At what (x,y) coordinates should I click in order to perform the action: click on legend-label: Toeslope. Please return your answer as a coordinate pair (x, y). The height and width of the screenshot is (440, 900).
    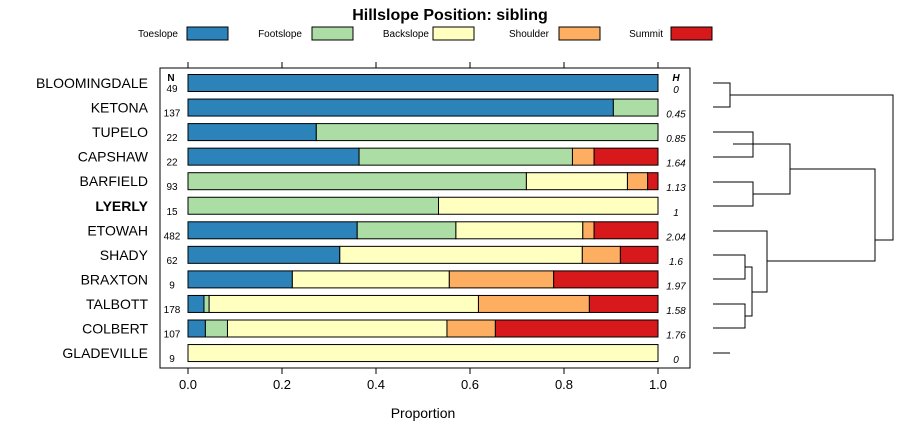
    Looking at the image, I should click on (158, 34).